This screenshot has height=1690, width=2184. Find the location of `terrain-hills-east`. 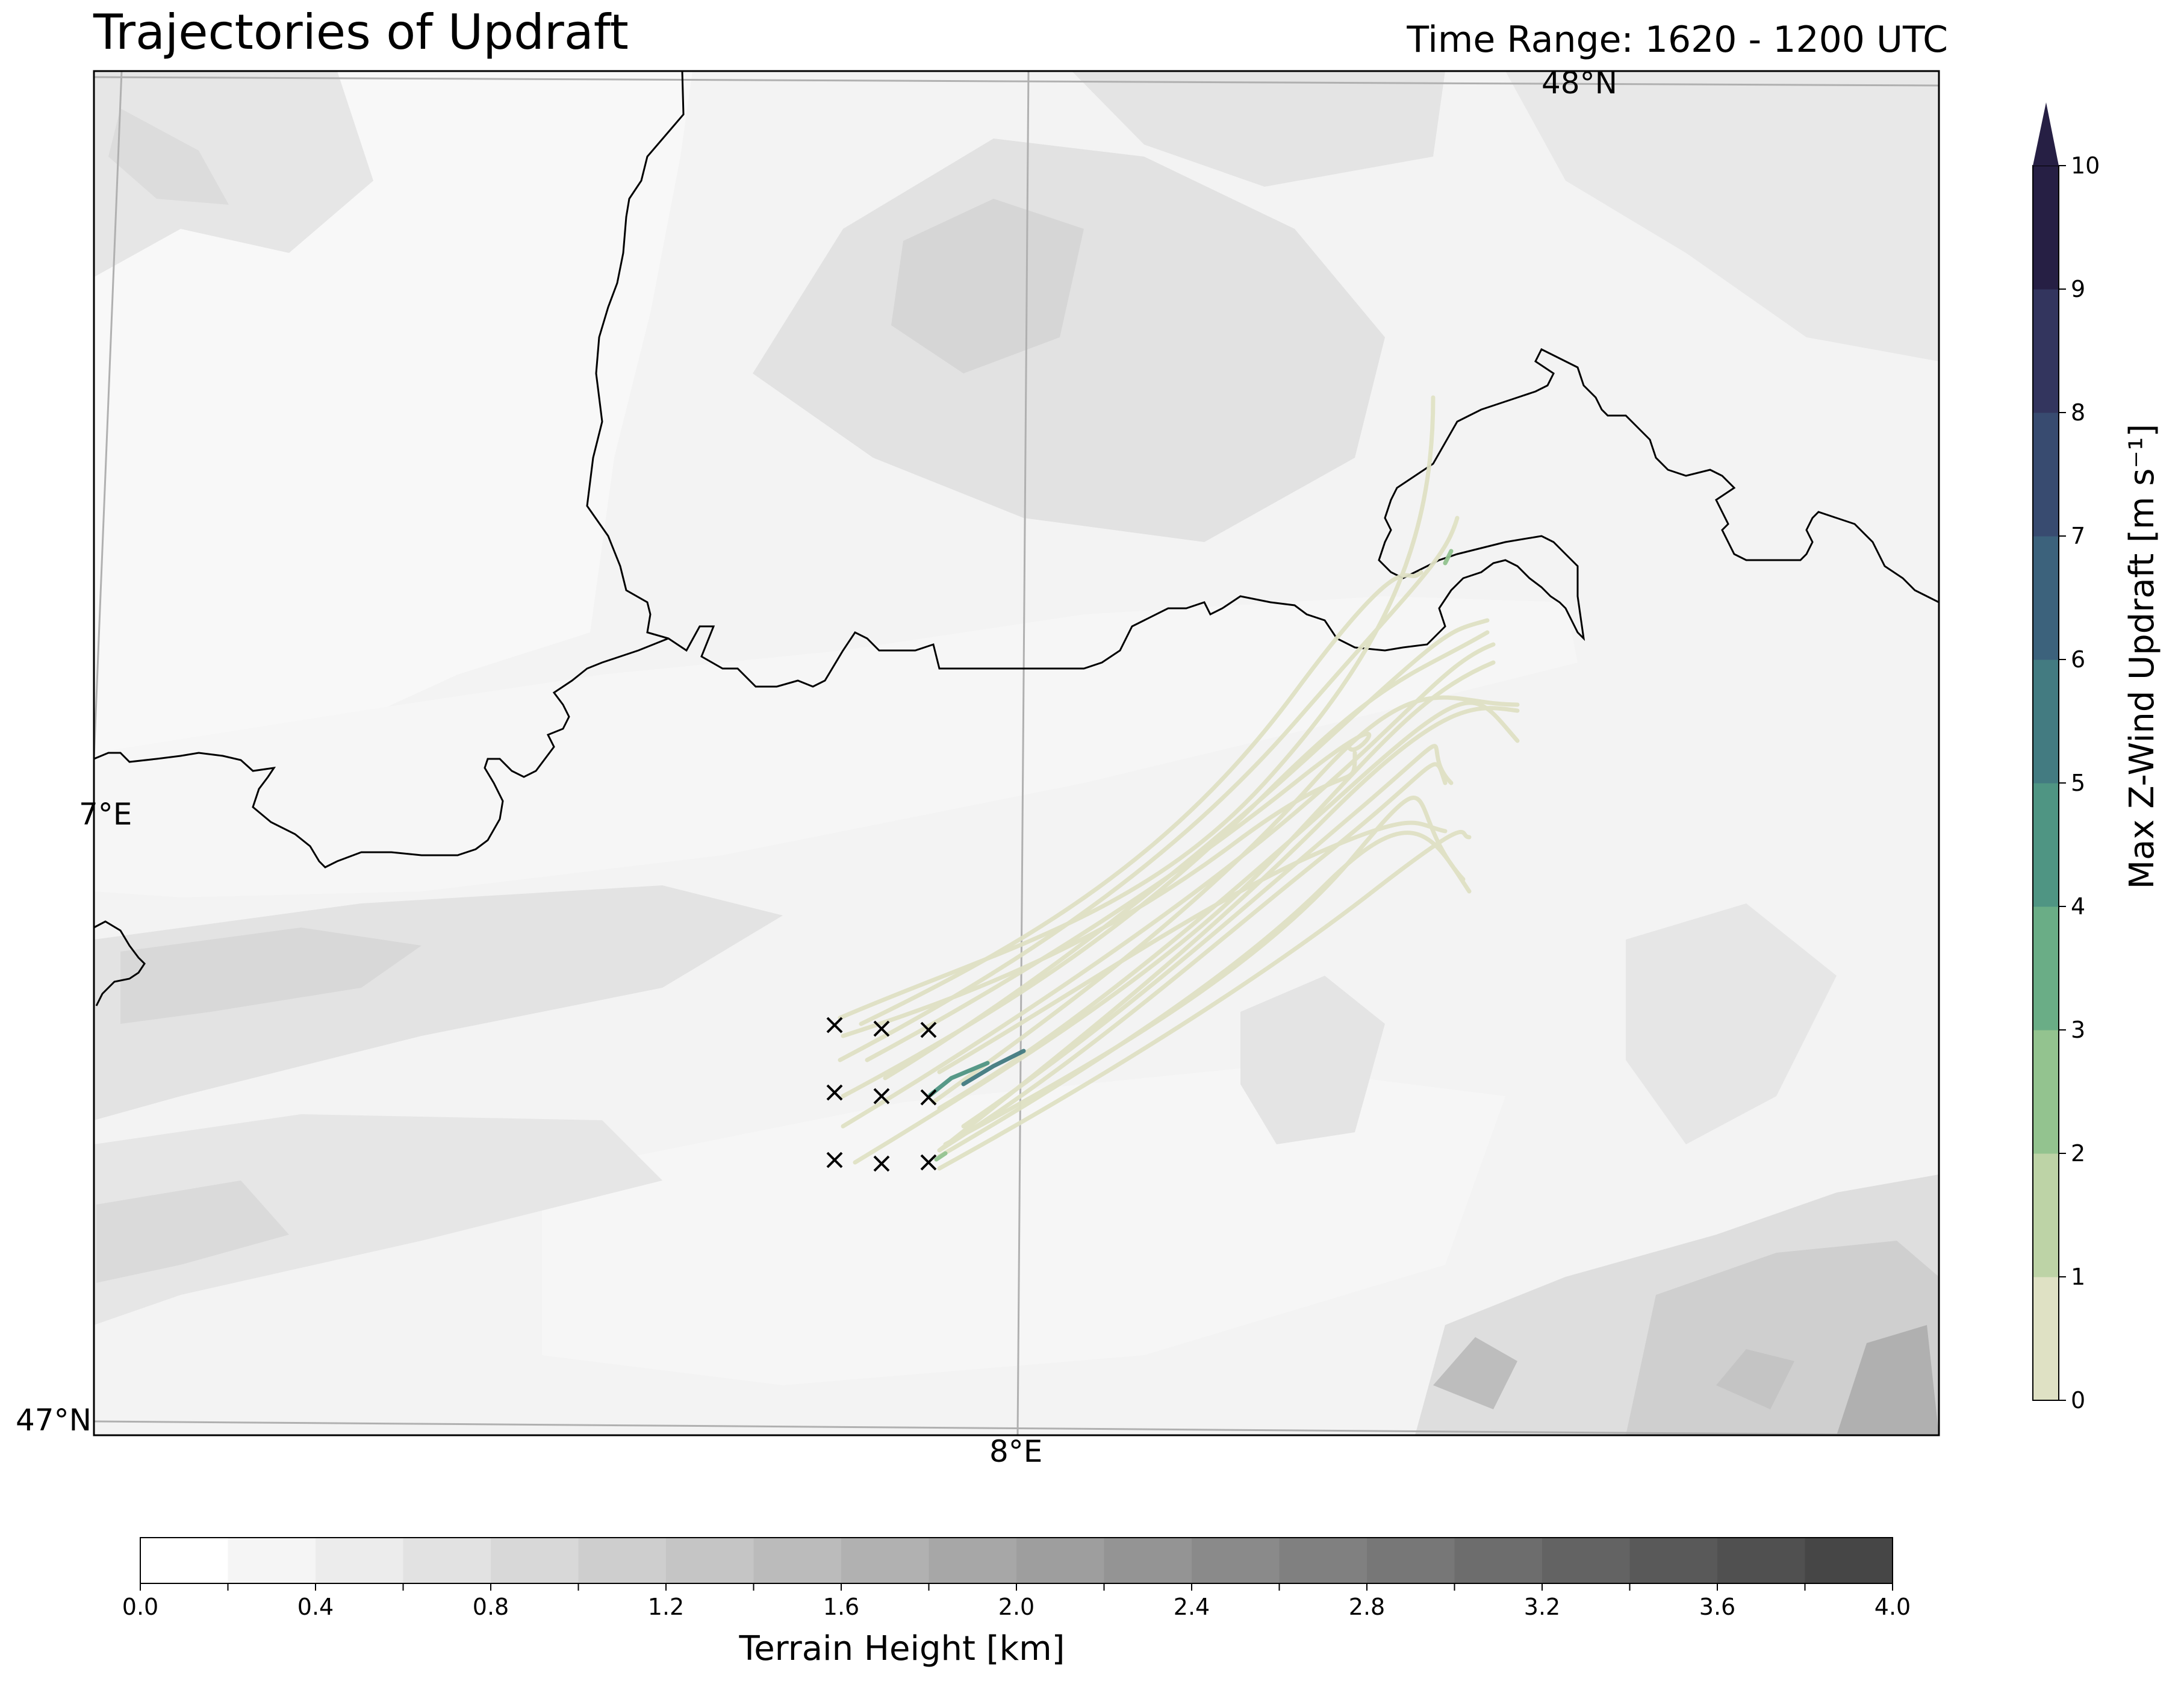

terrain-hills-east is located at coordinates (1731, 1023).